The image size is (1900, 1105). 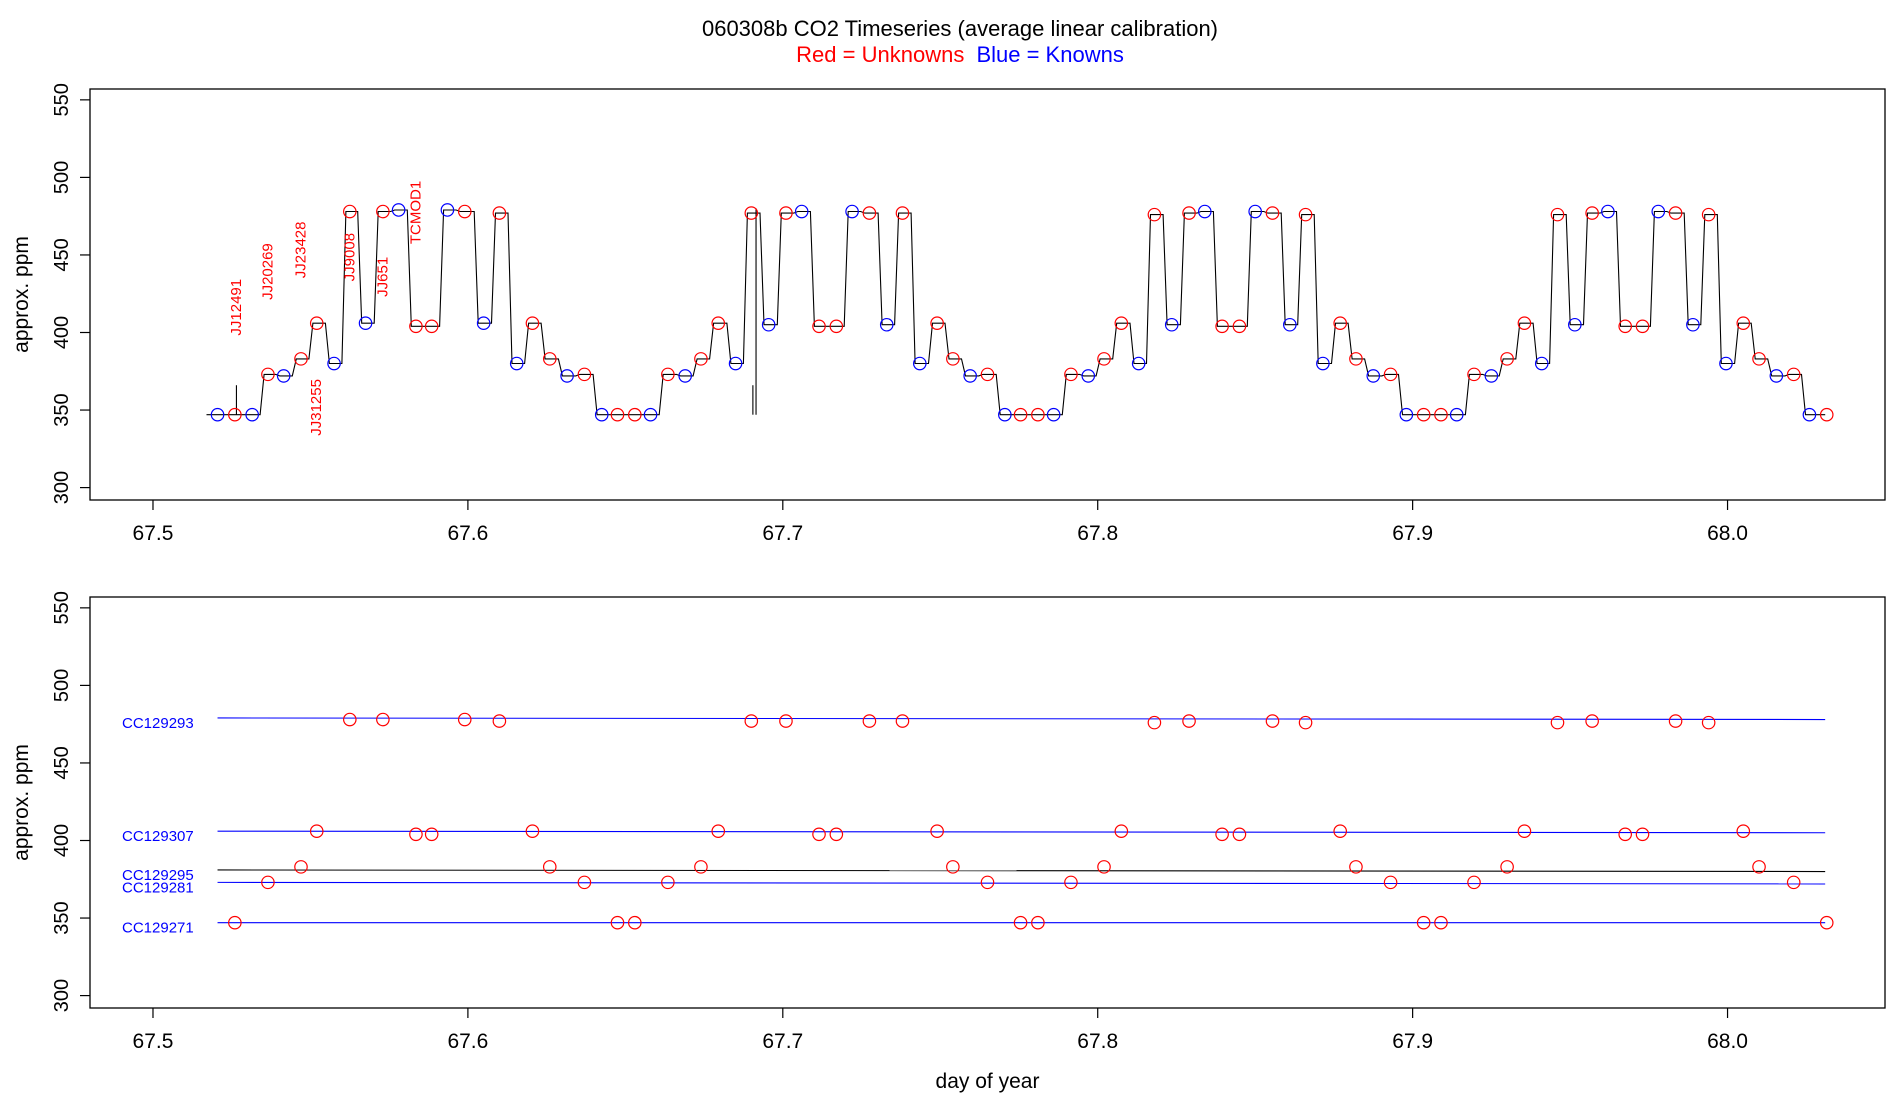 What do you see at coordinates (1097, 533) in the screenshot?
I see `x-tick-label: 67.8` at bounding box center [1097, 533].